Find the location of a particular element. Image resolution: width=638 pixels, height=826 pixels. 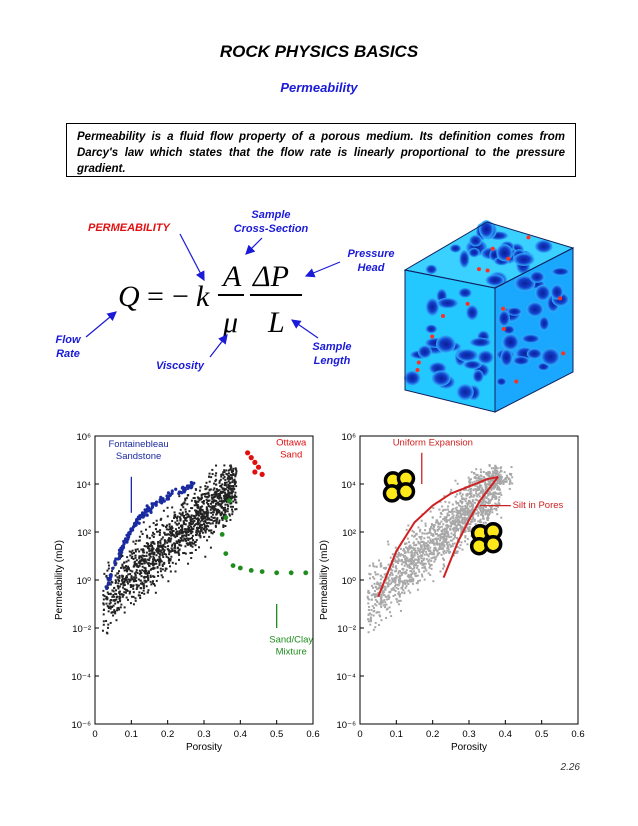

permeability-label: PERMEABILITY is located at coordinates (129, 228).